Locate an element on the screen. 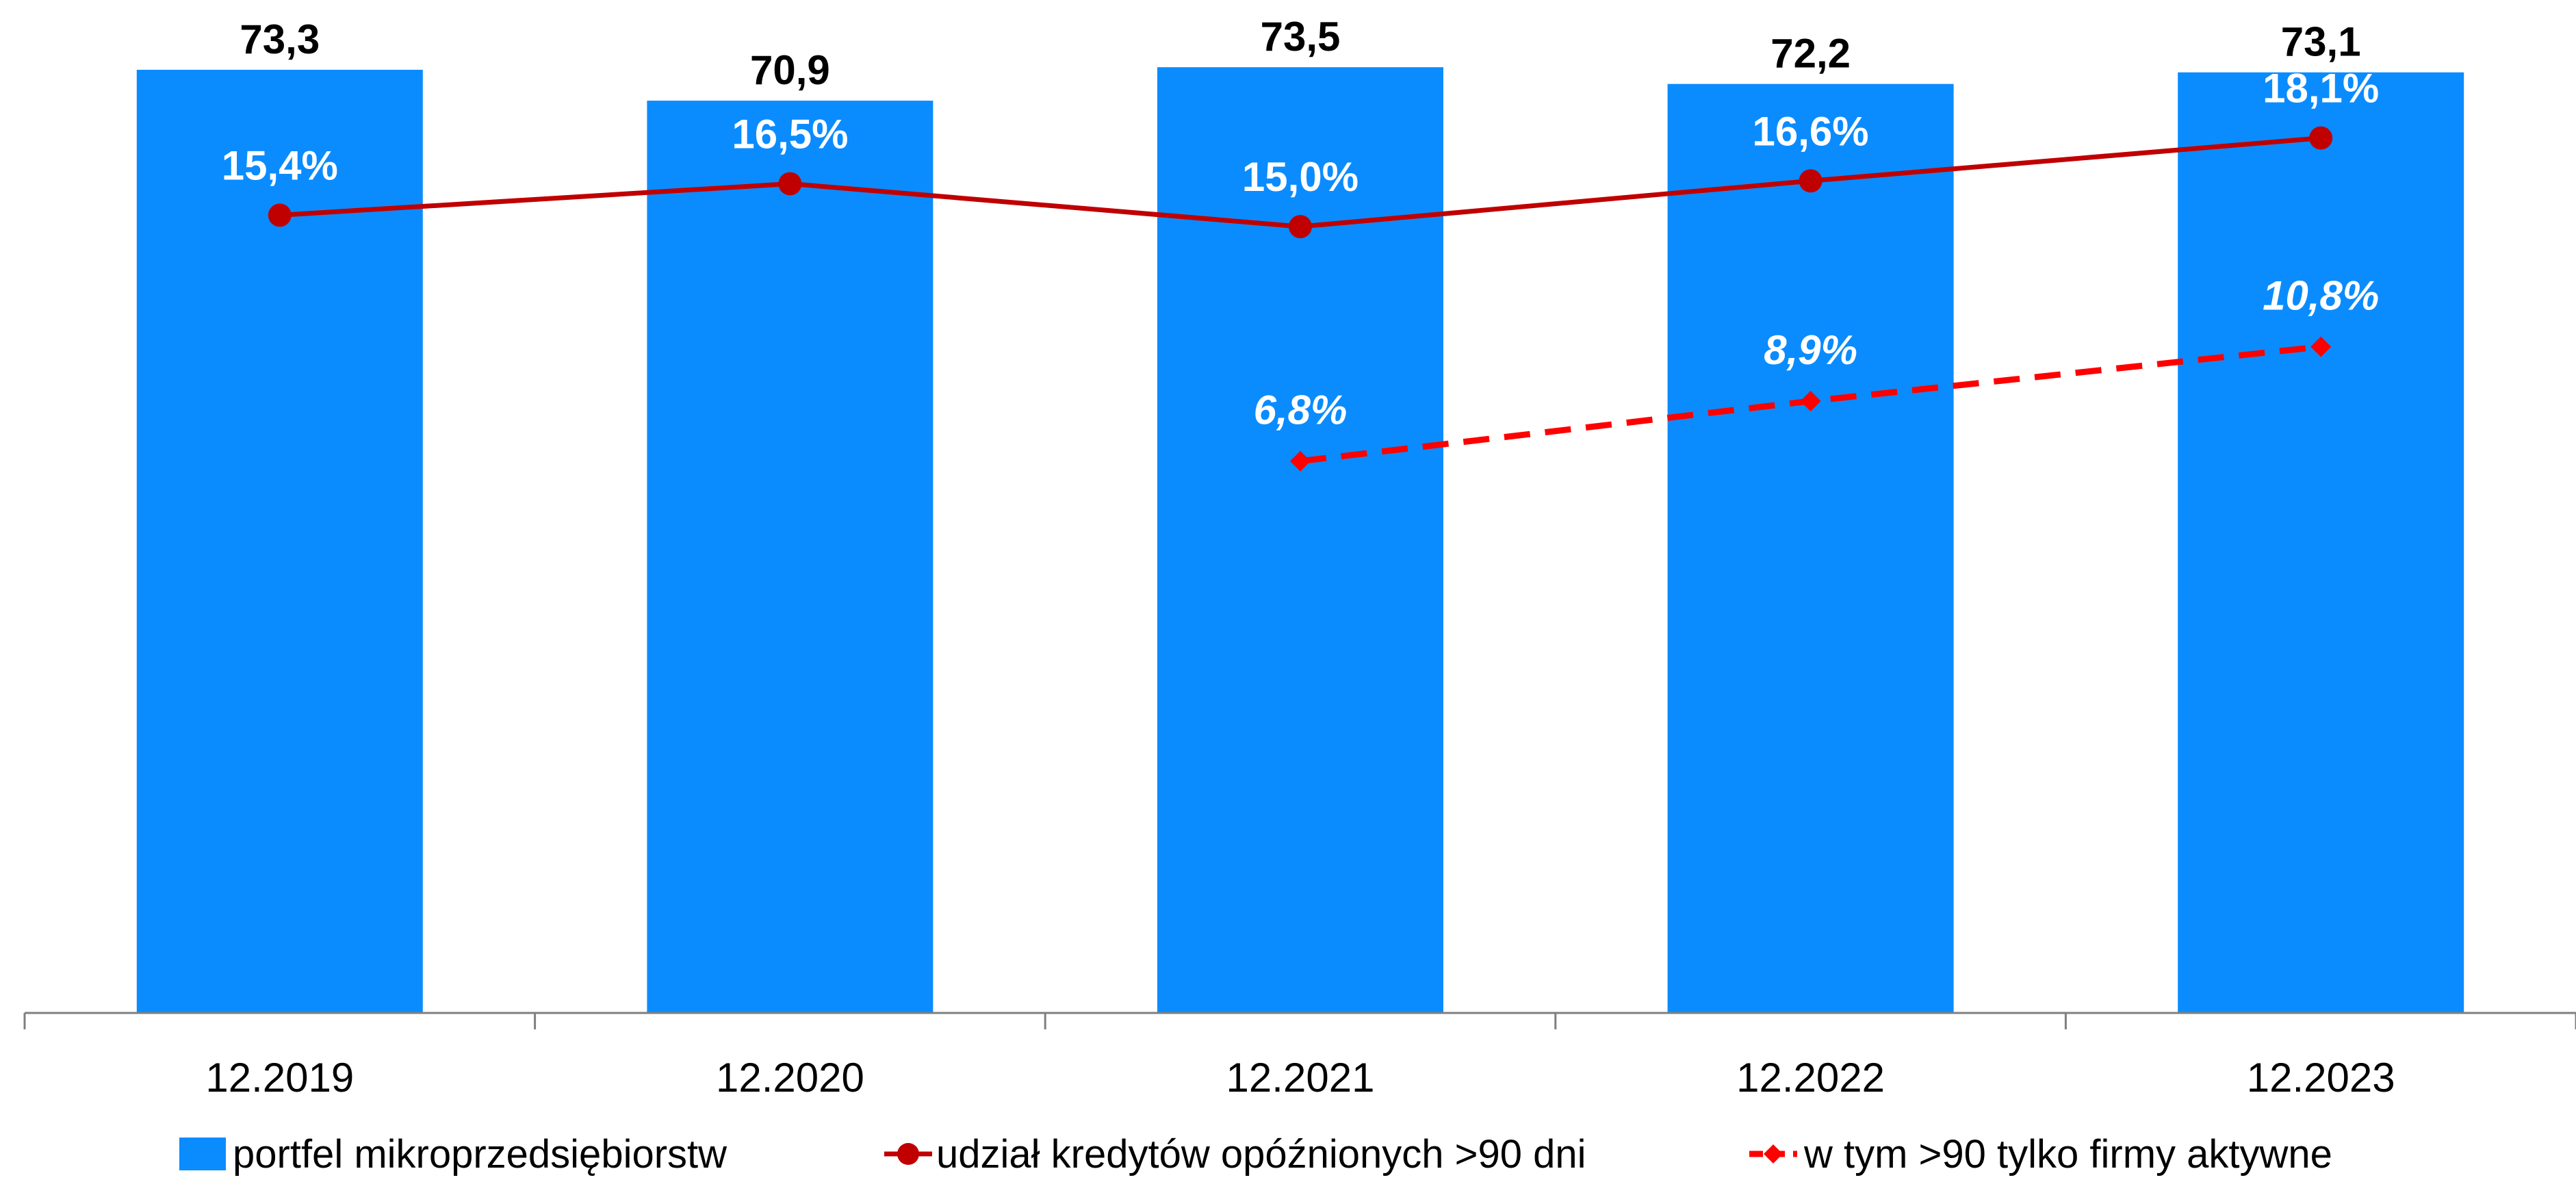 The image size is (2576, 1182). bar-value-label: 73,5 is located at coordinates (1301, 37).